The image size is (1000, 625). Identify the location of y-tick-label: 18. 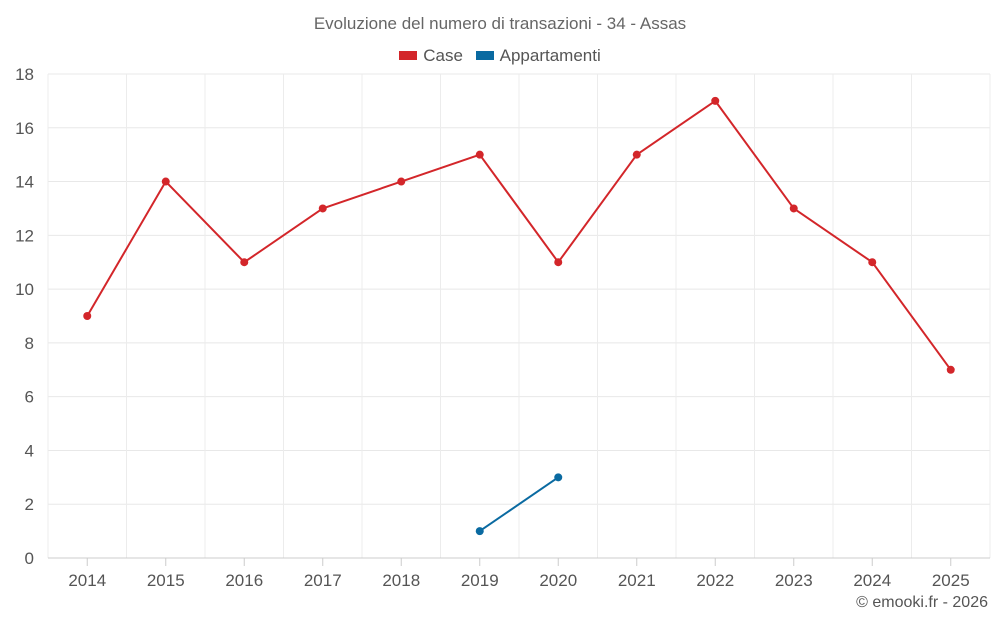
(24, 74).